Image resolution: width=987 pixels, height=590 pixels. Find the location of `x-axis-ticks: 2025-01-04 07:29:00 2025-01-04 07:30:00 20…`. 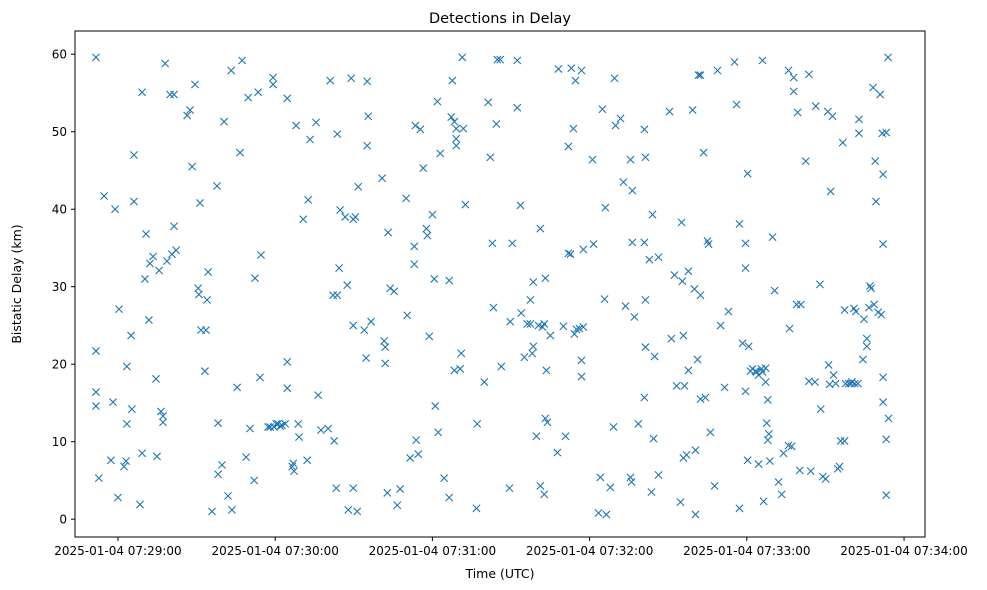

x-axis-ticks: 2025-01-04 07:29:00 2025-01-04 07:30:00 20… is located at coordinates (511, 547).